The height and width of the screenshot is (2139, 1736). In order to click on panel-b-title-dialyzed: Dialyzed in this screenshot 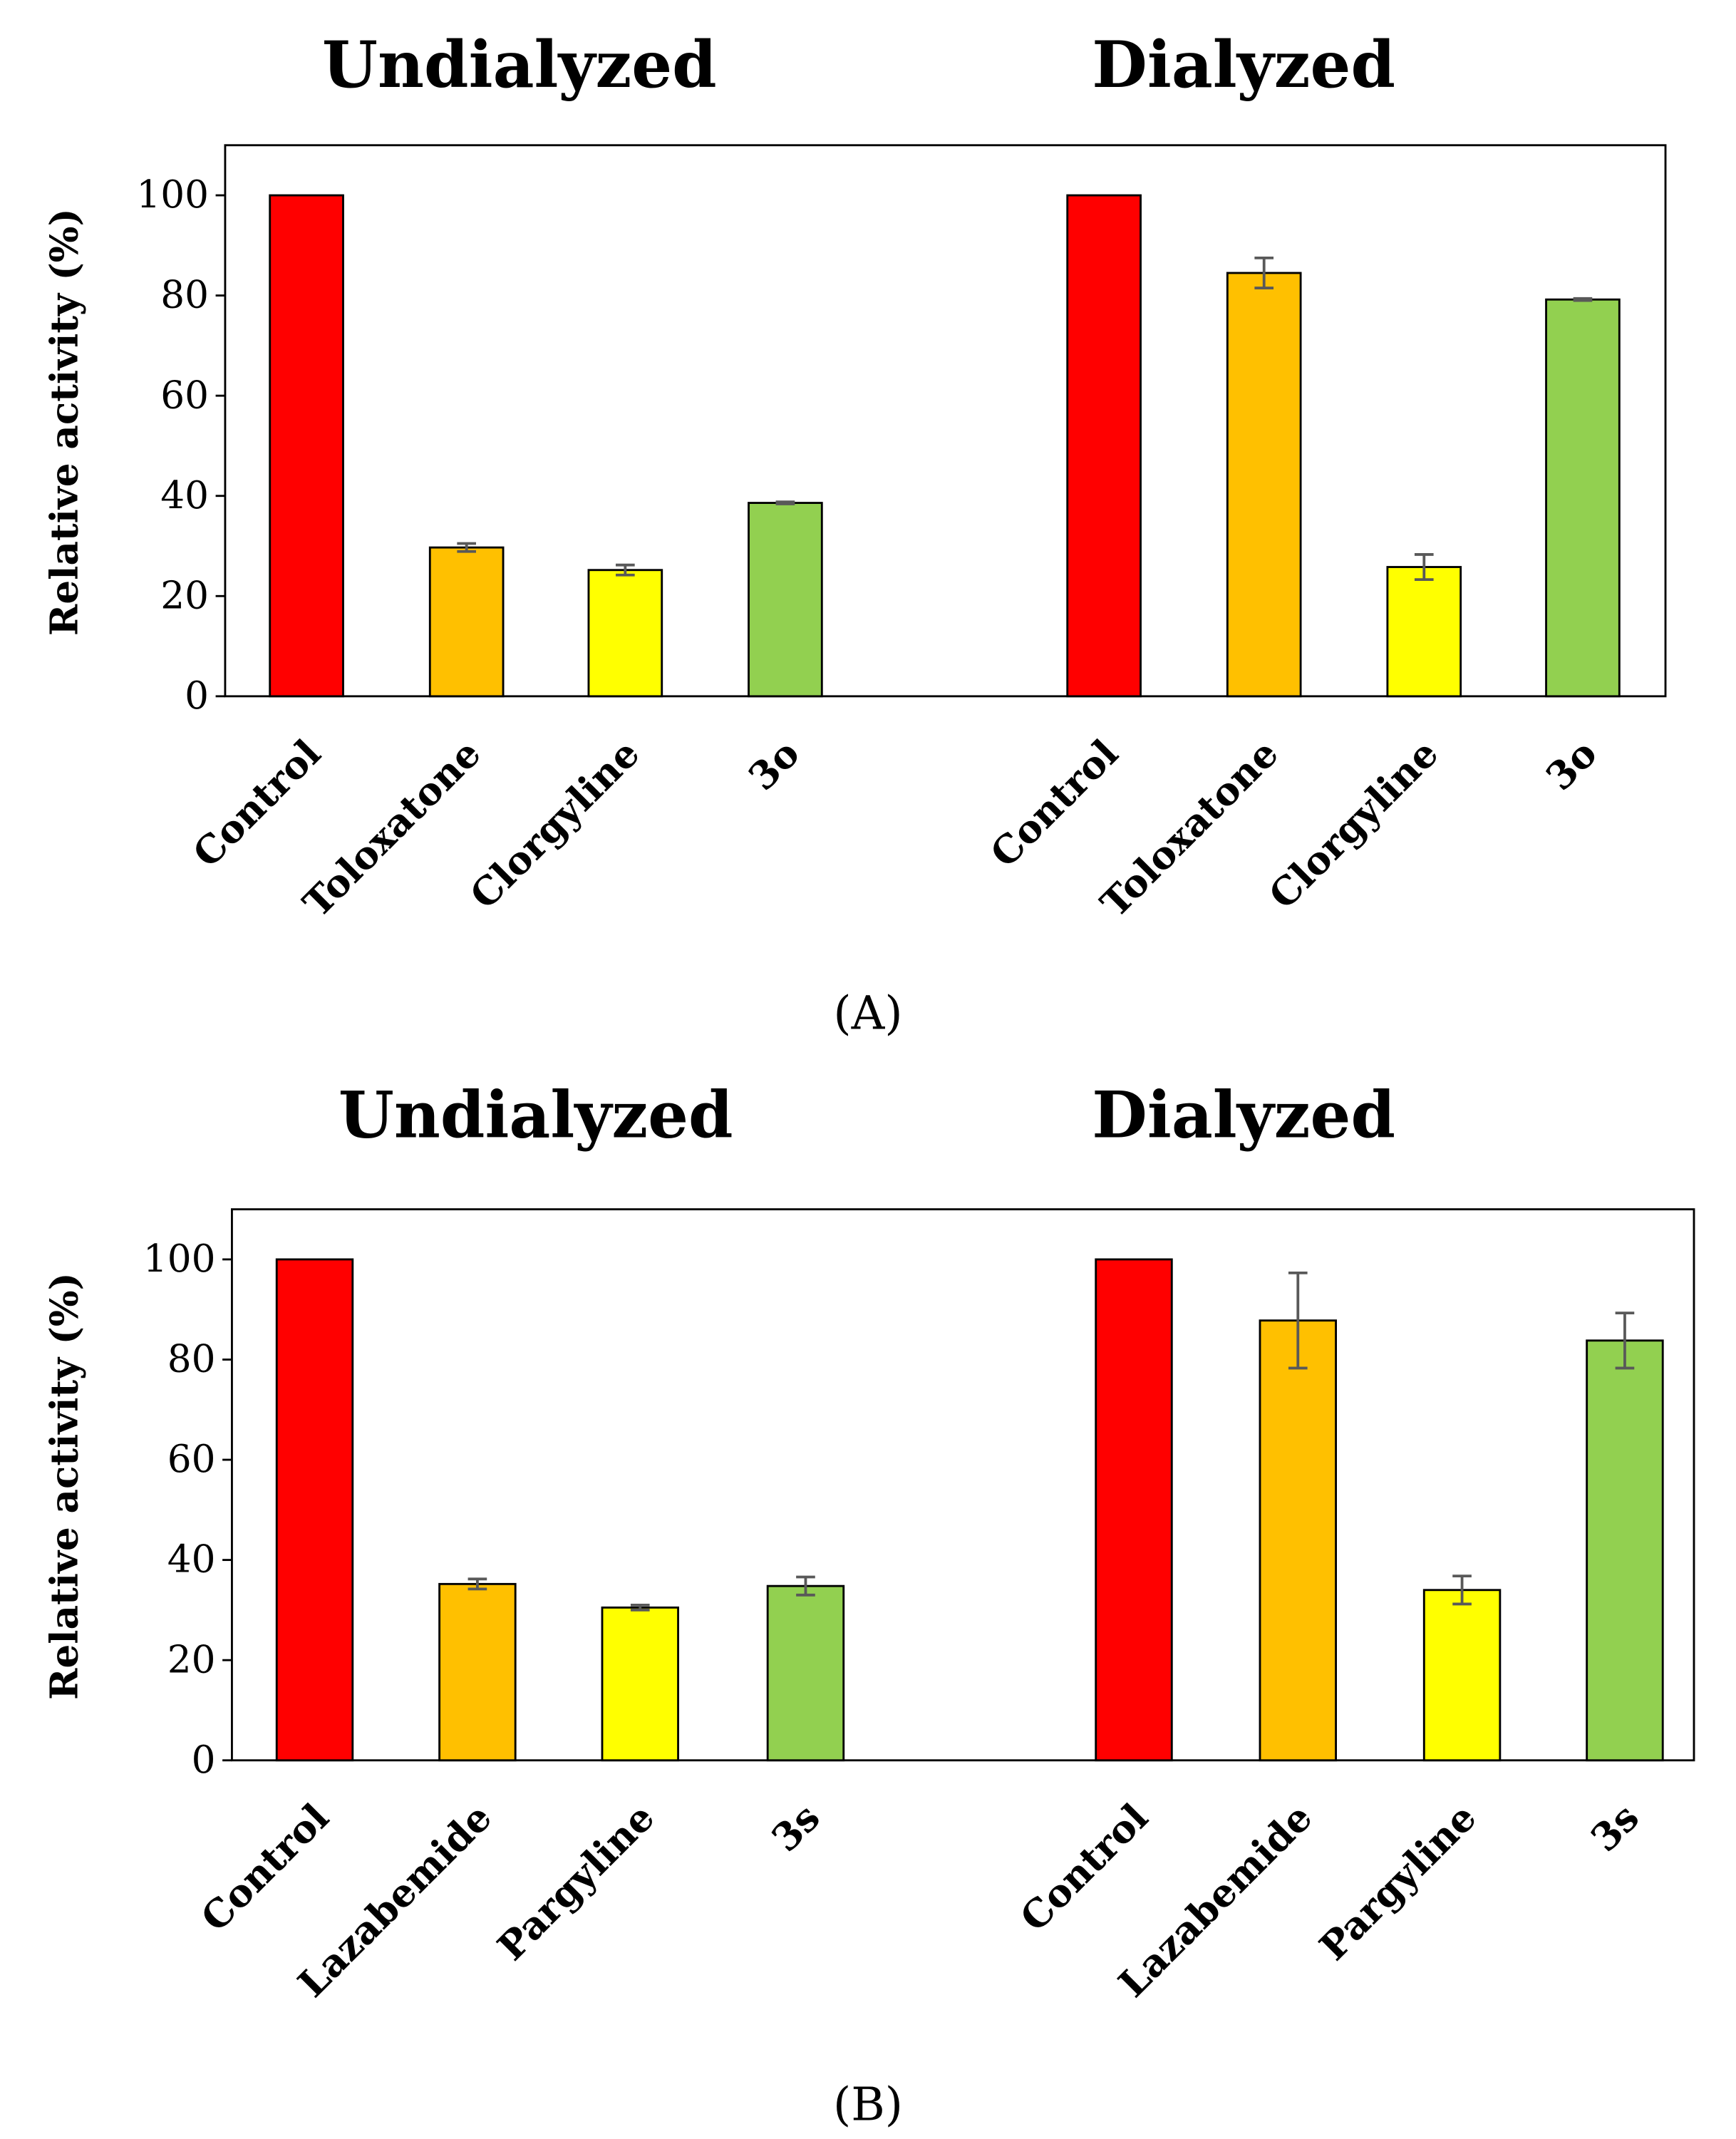, I will do `click(1243, 1115)`.